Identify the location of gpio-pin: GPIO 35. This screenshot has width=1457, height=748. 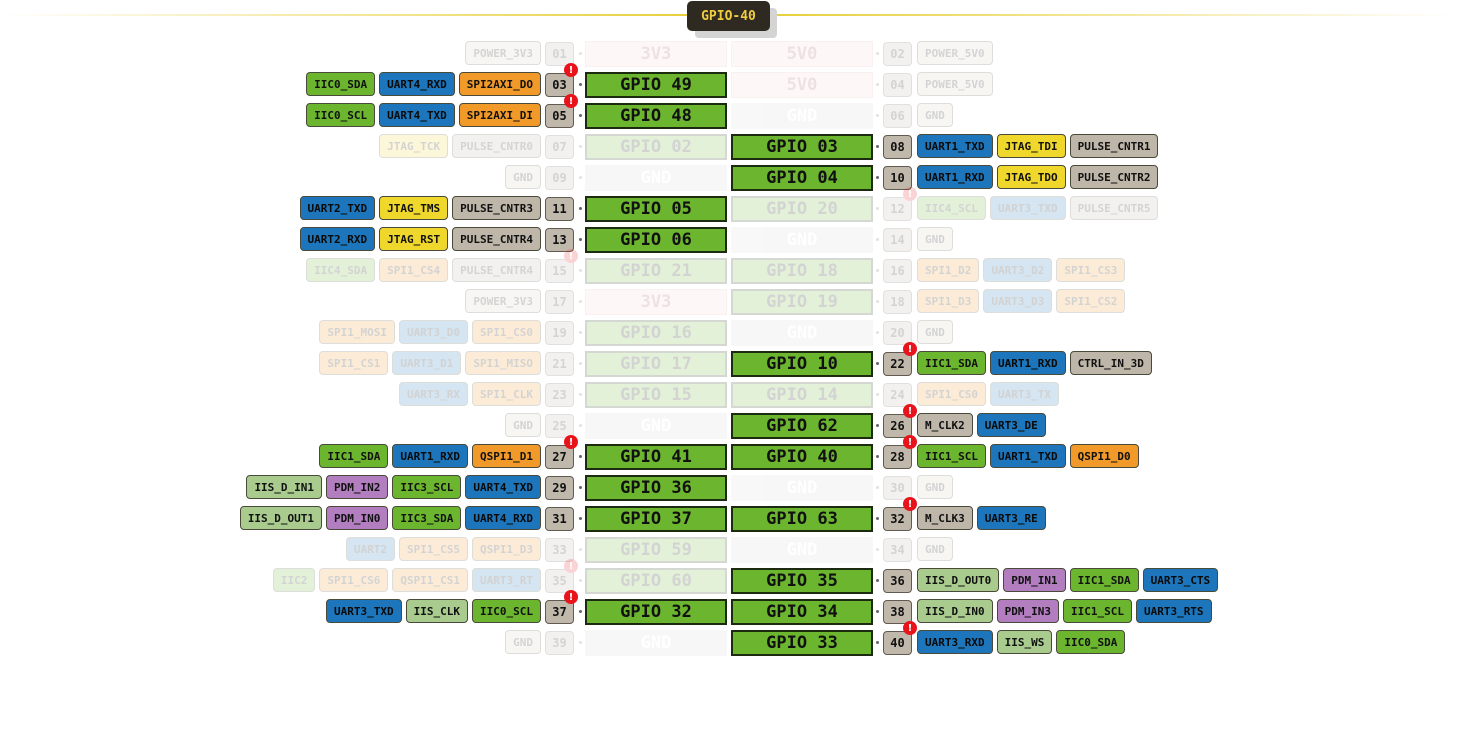
(802, 581).